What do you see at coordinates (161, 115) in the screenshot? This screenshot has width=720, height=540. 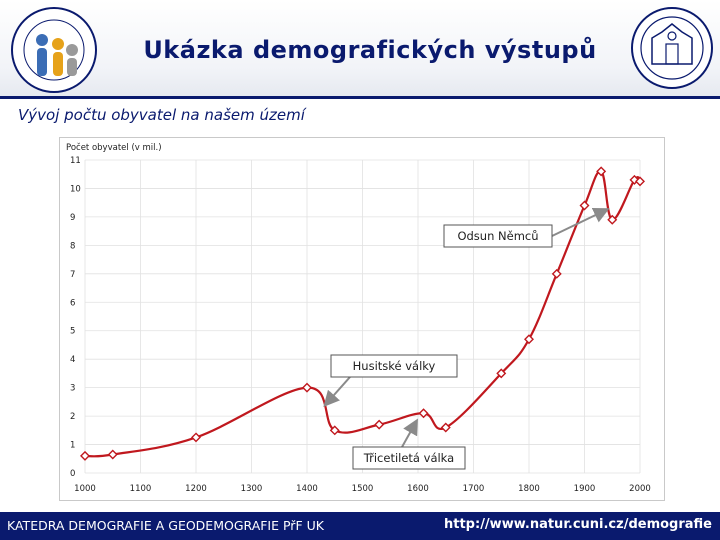 I see `slide-subtitle: Vývoj počtu obyvatel na našem území` at bounding box center [161, 115].